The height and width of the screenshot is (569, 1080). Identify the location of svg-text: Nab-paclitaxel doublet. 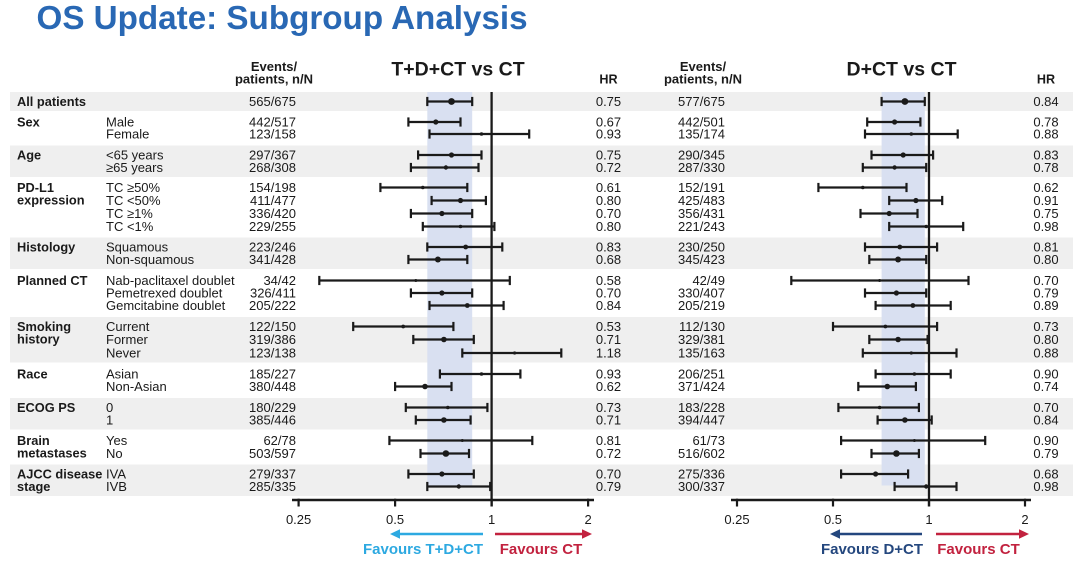
(170, 280).